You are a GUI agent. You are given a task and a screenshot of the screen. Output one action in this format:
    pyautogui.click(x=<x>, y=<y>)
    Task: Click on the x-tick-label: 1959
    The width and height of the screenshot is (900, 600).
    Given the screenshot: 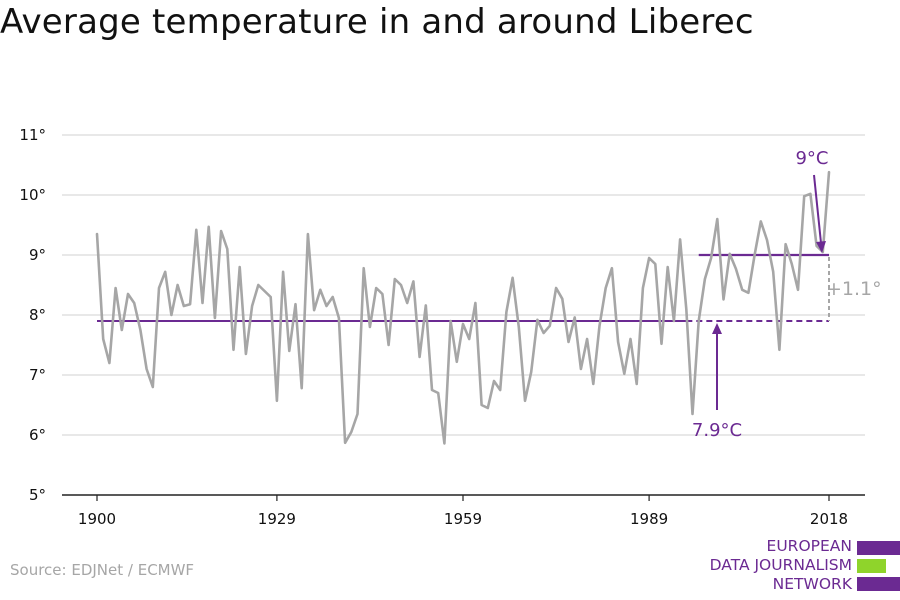 What is the action you would take?
    pyautogui.click(x=463, y=519)
    